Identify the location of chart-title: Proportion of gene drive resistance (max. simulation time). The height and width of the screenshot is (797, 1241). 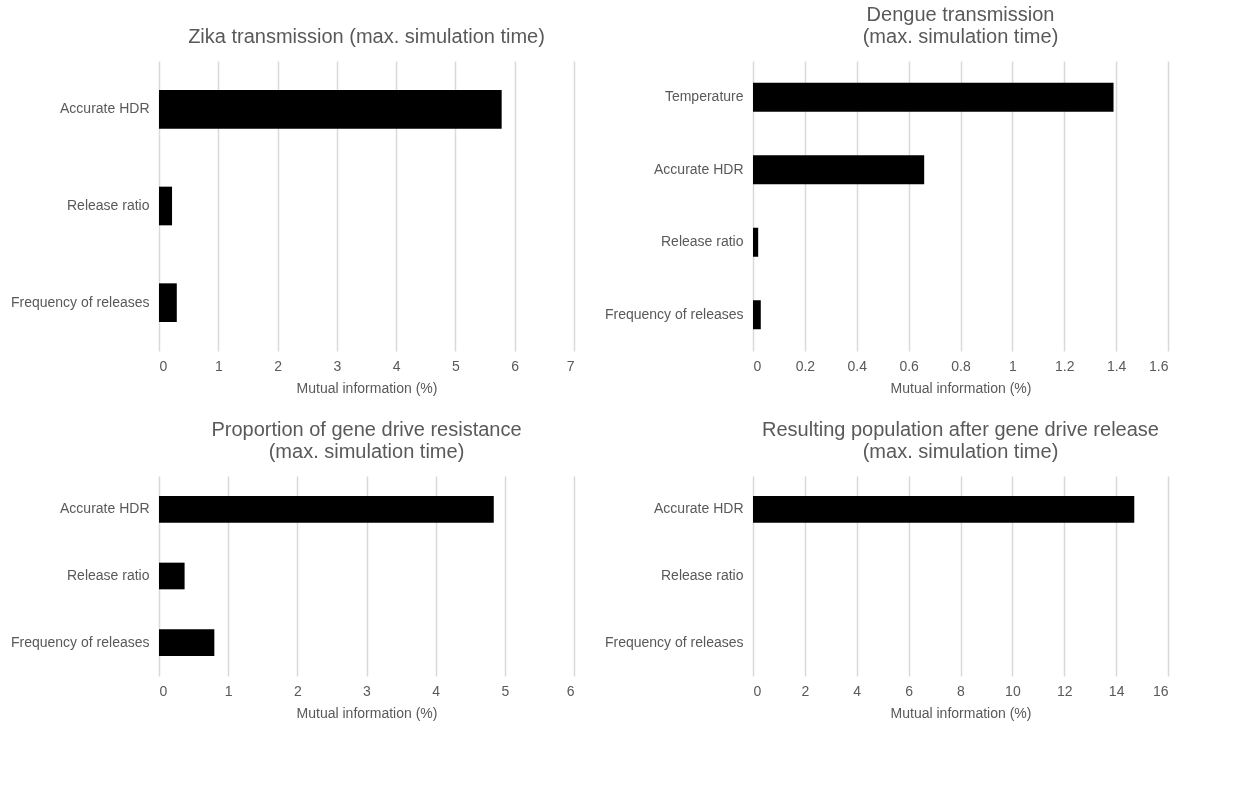
(366, 440).